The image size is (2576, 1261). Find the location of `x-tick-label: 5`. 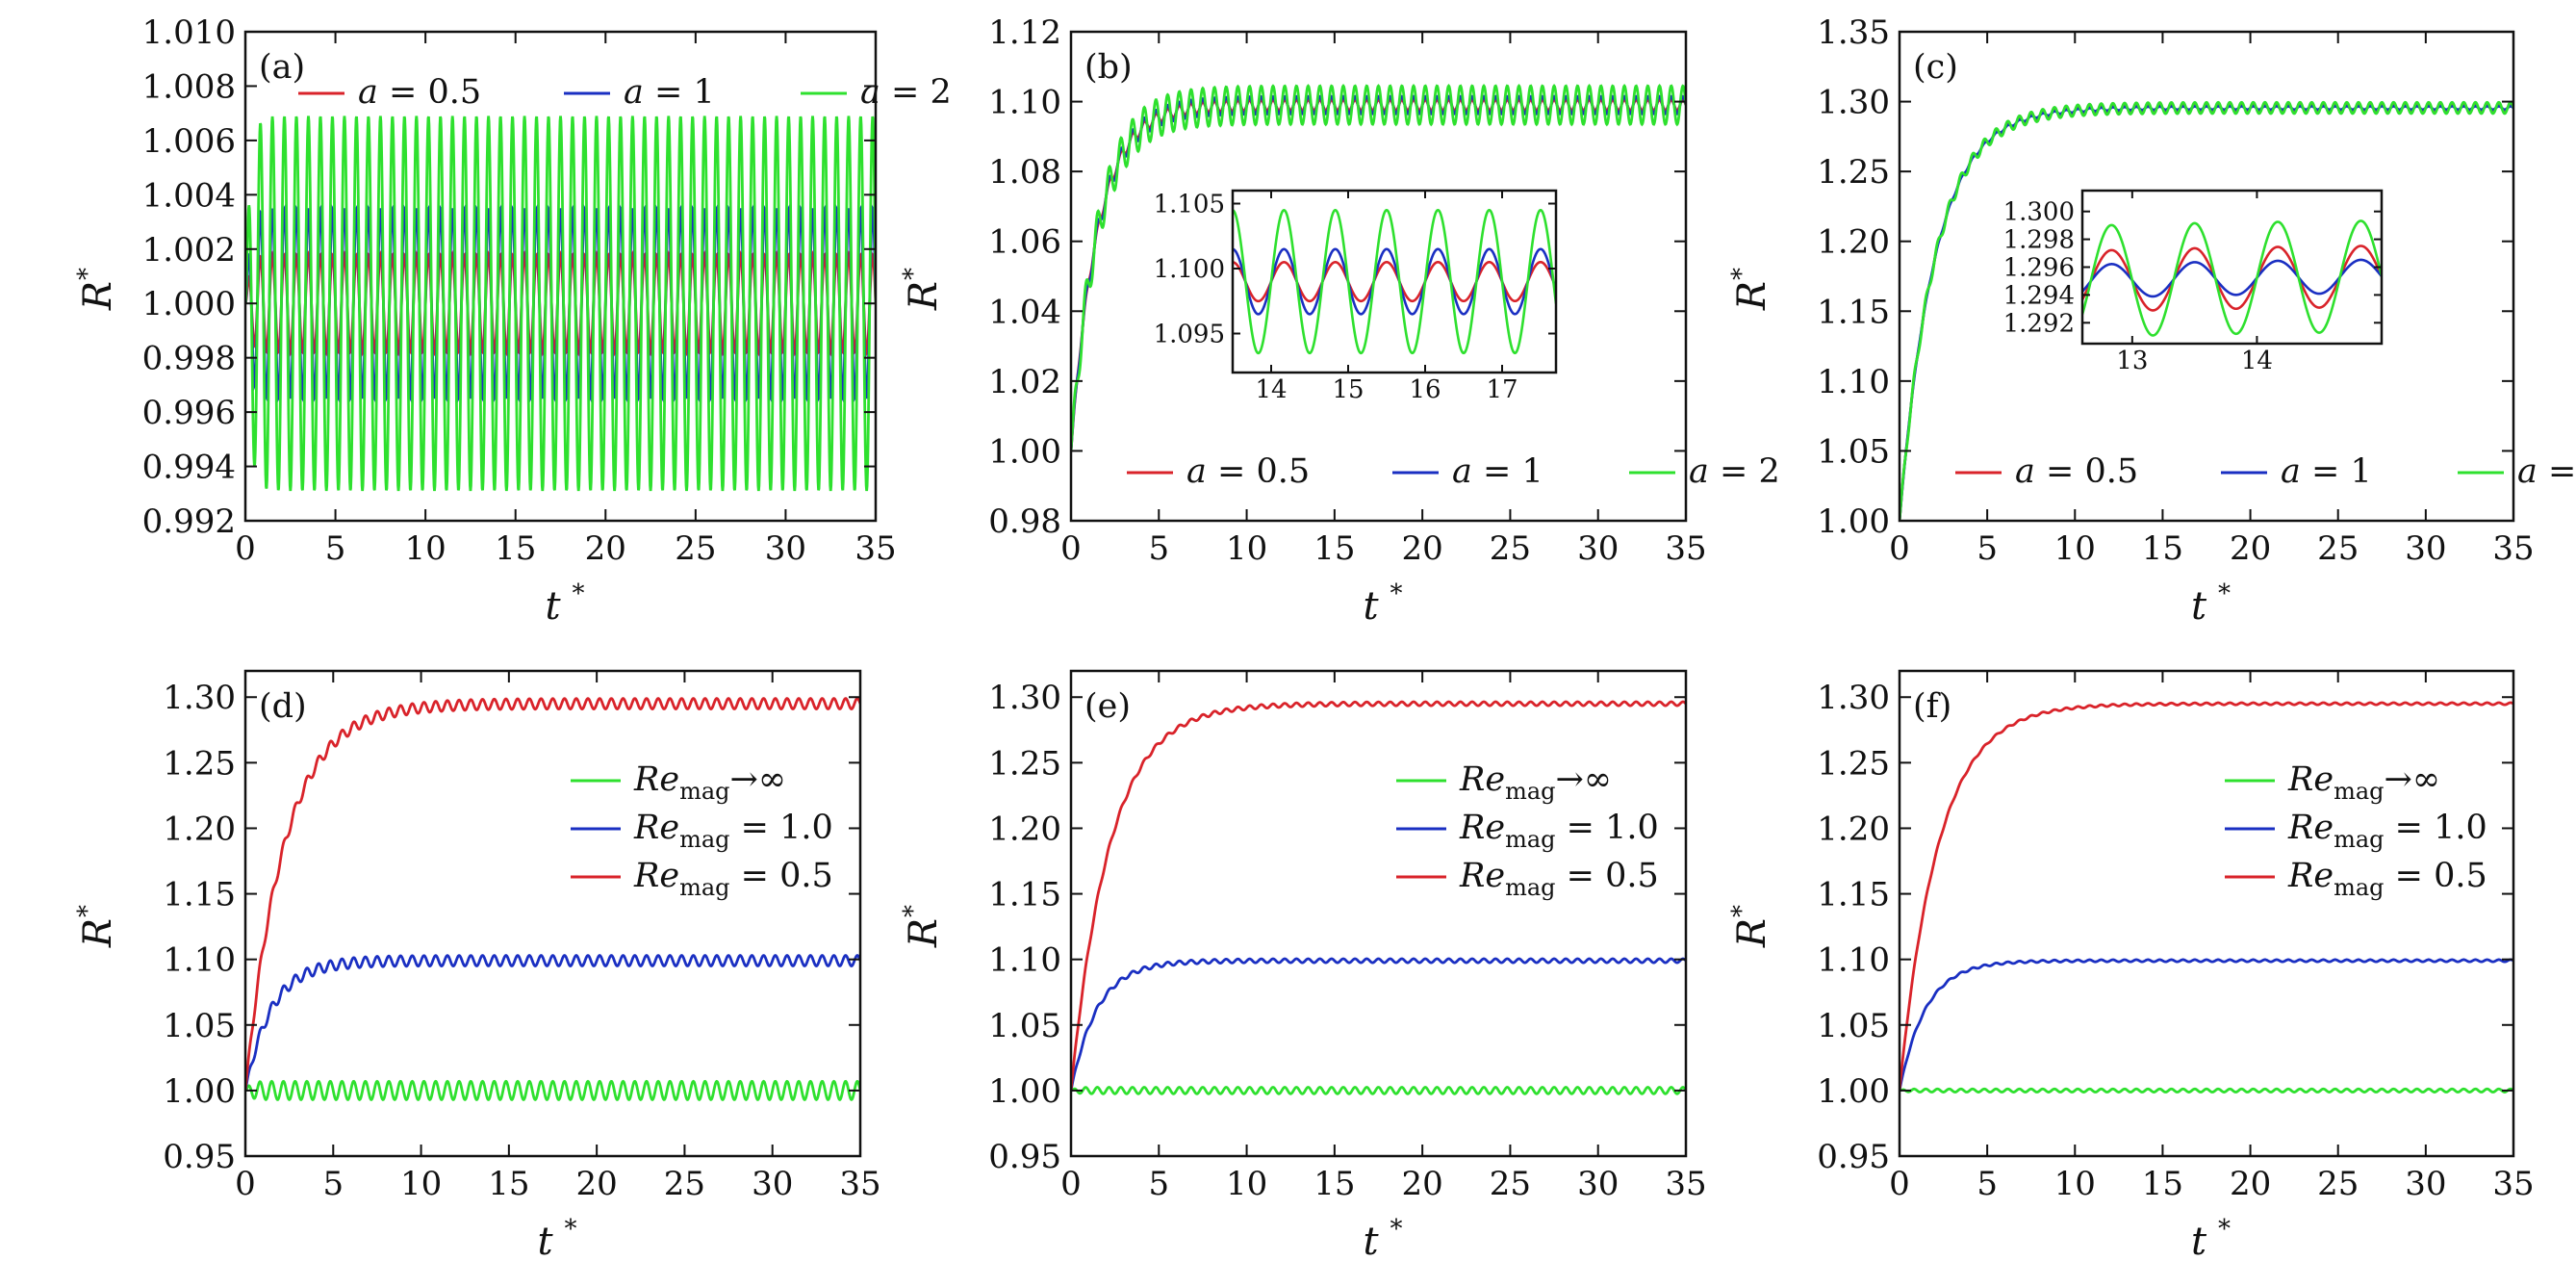

x-tick-label: 5 is located at coordinates (1158, 548).